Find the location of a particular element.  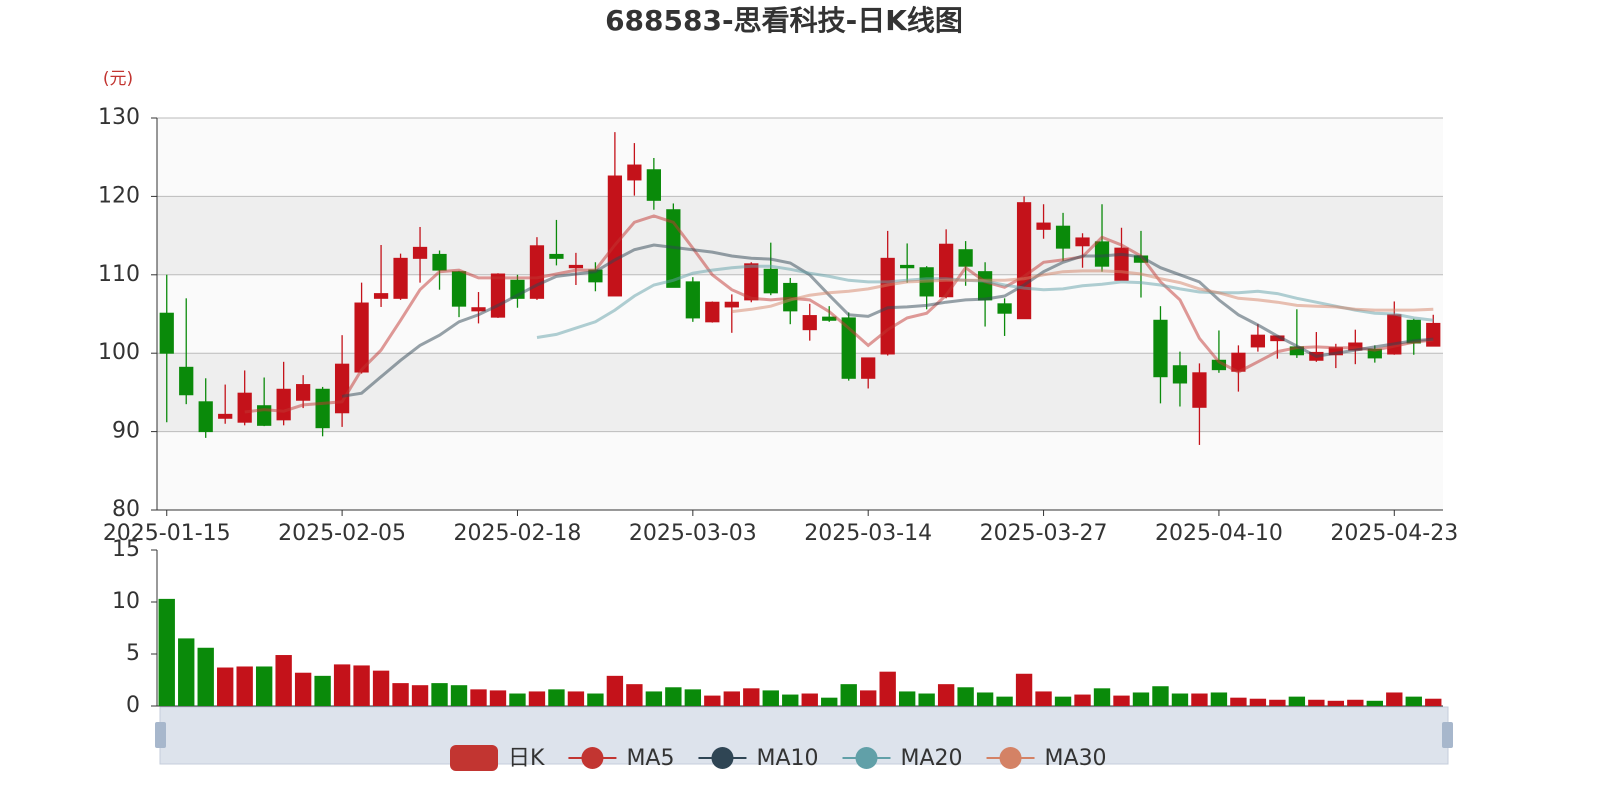

zoom-handle-left is located at coordinates (160, 735).